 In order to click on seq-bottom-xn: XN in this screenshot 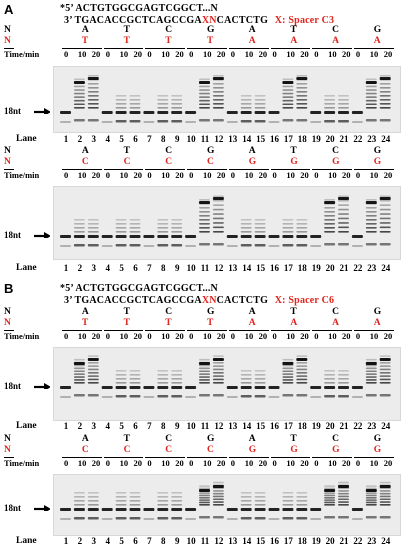, I will do `click(209, 20)`.